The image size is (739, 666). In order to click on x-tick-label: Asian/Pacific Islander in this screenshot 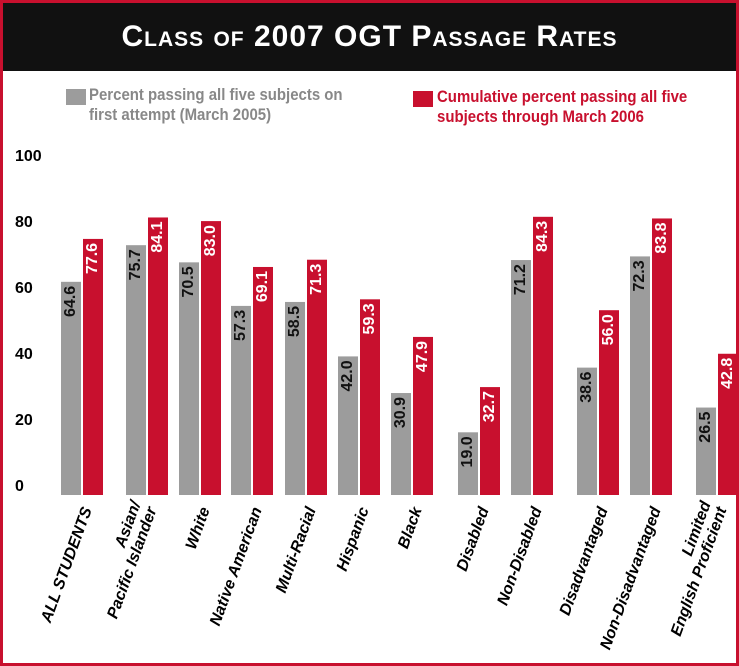, I will do `click(125, 559)`.